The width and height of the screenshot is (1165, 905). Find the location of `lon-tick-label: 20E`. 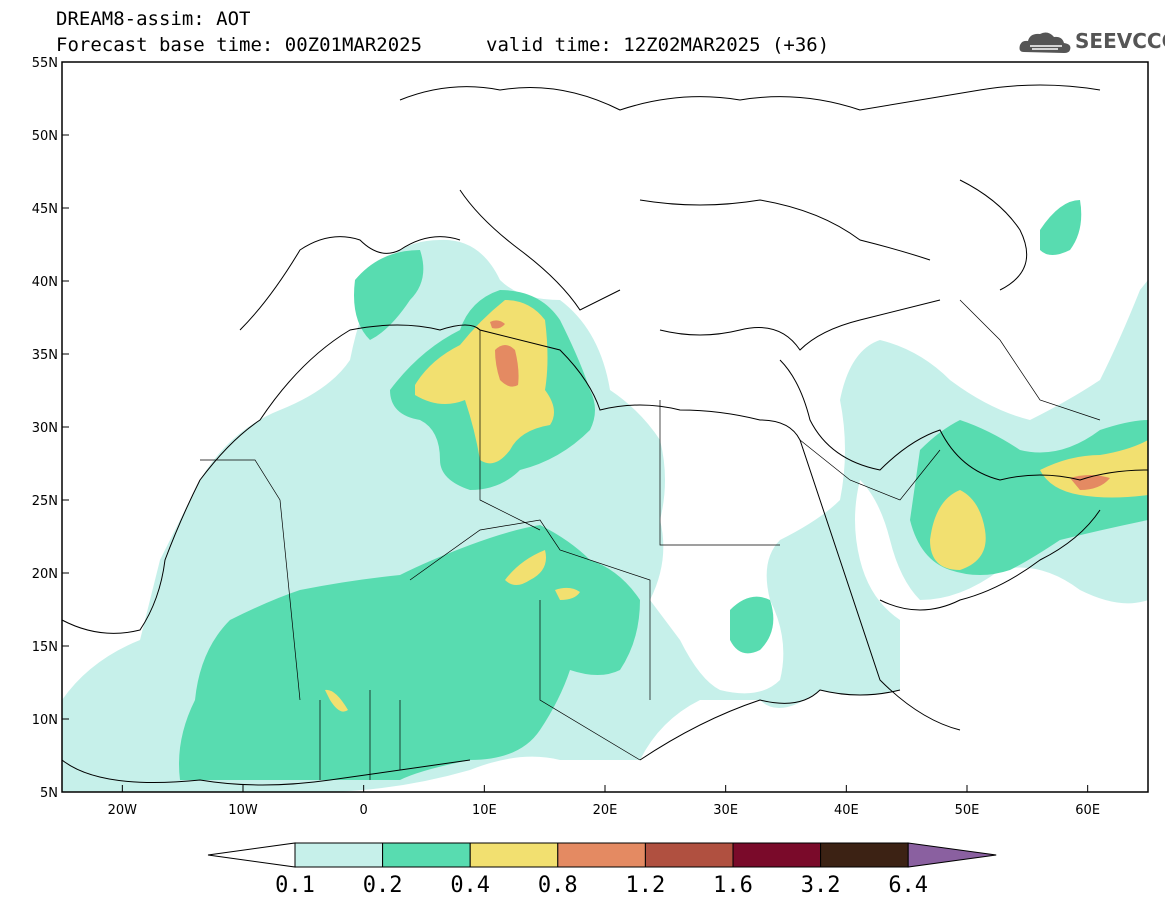

lon-tick-label: 20E is located at coordinates (605, 810).